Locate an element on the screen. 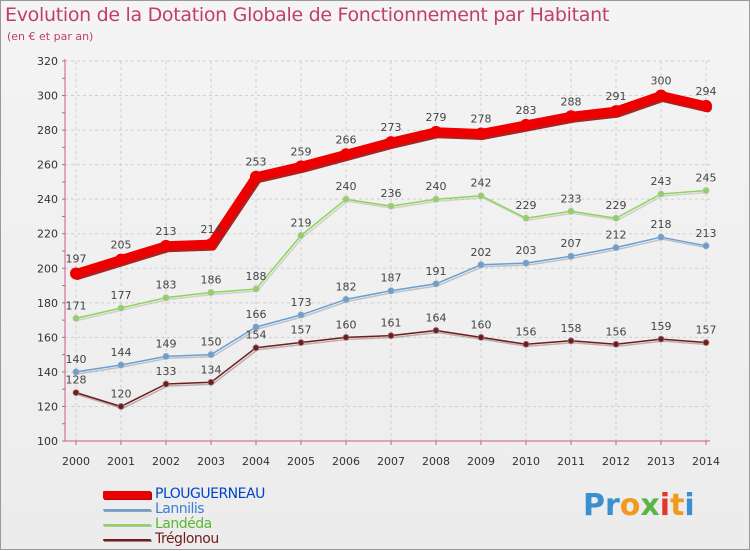  x-tick-label: 2009 is located at coordinates (481, 461).